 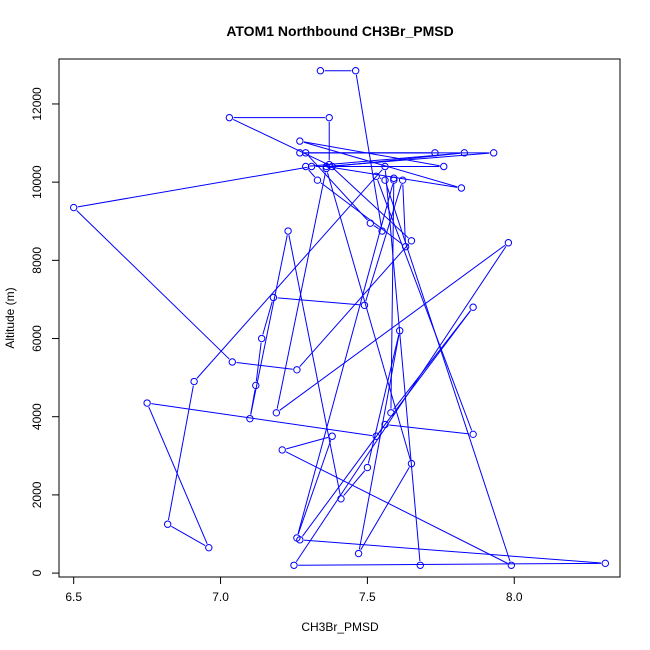 What do you see at coordinates (37, 182) in the screenshot?
I see `y-tick-label: 10000` at bounding box center [37, 182].